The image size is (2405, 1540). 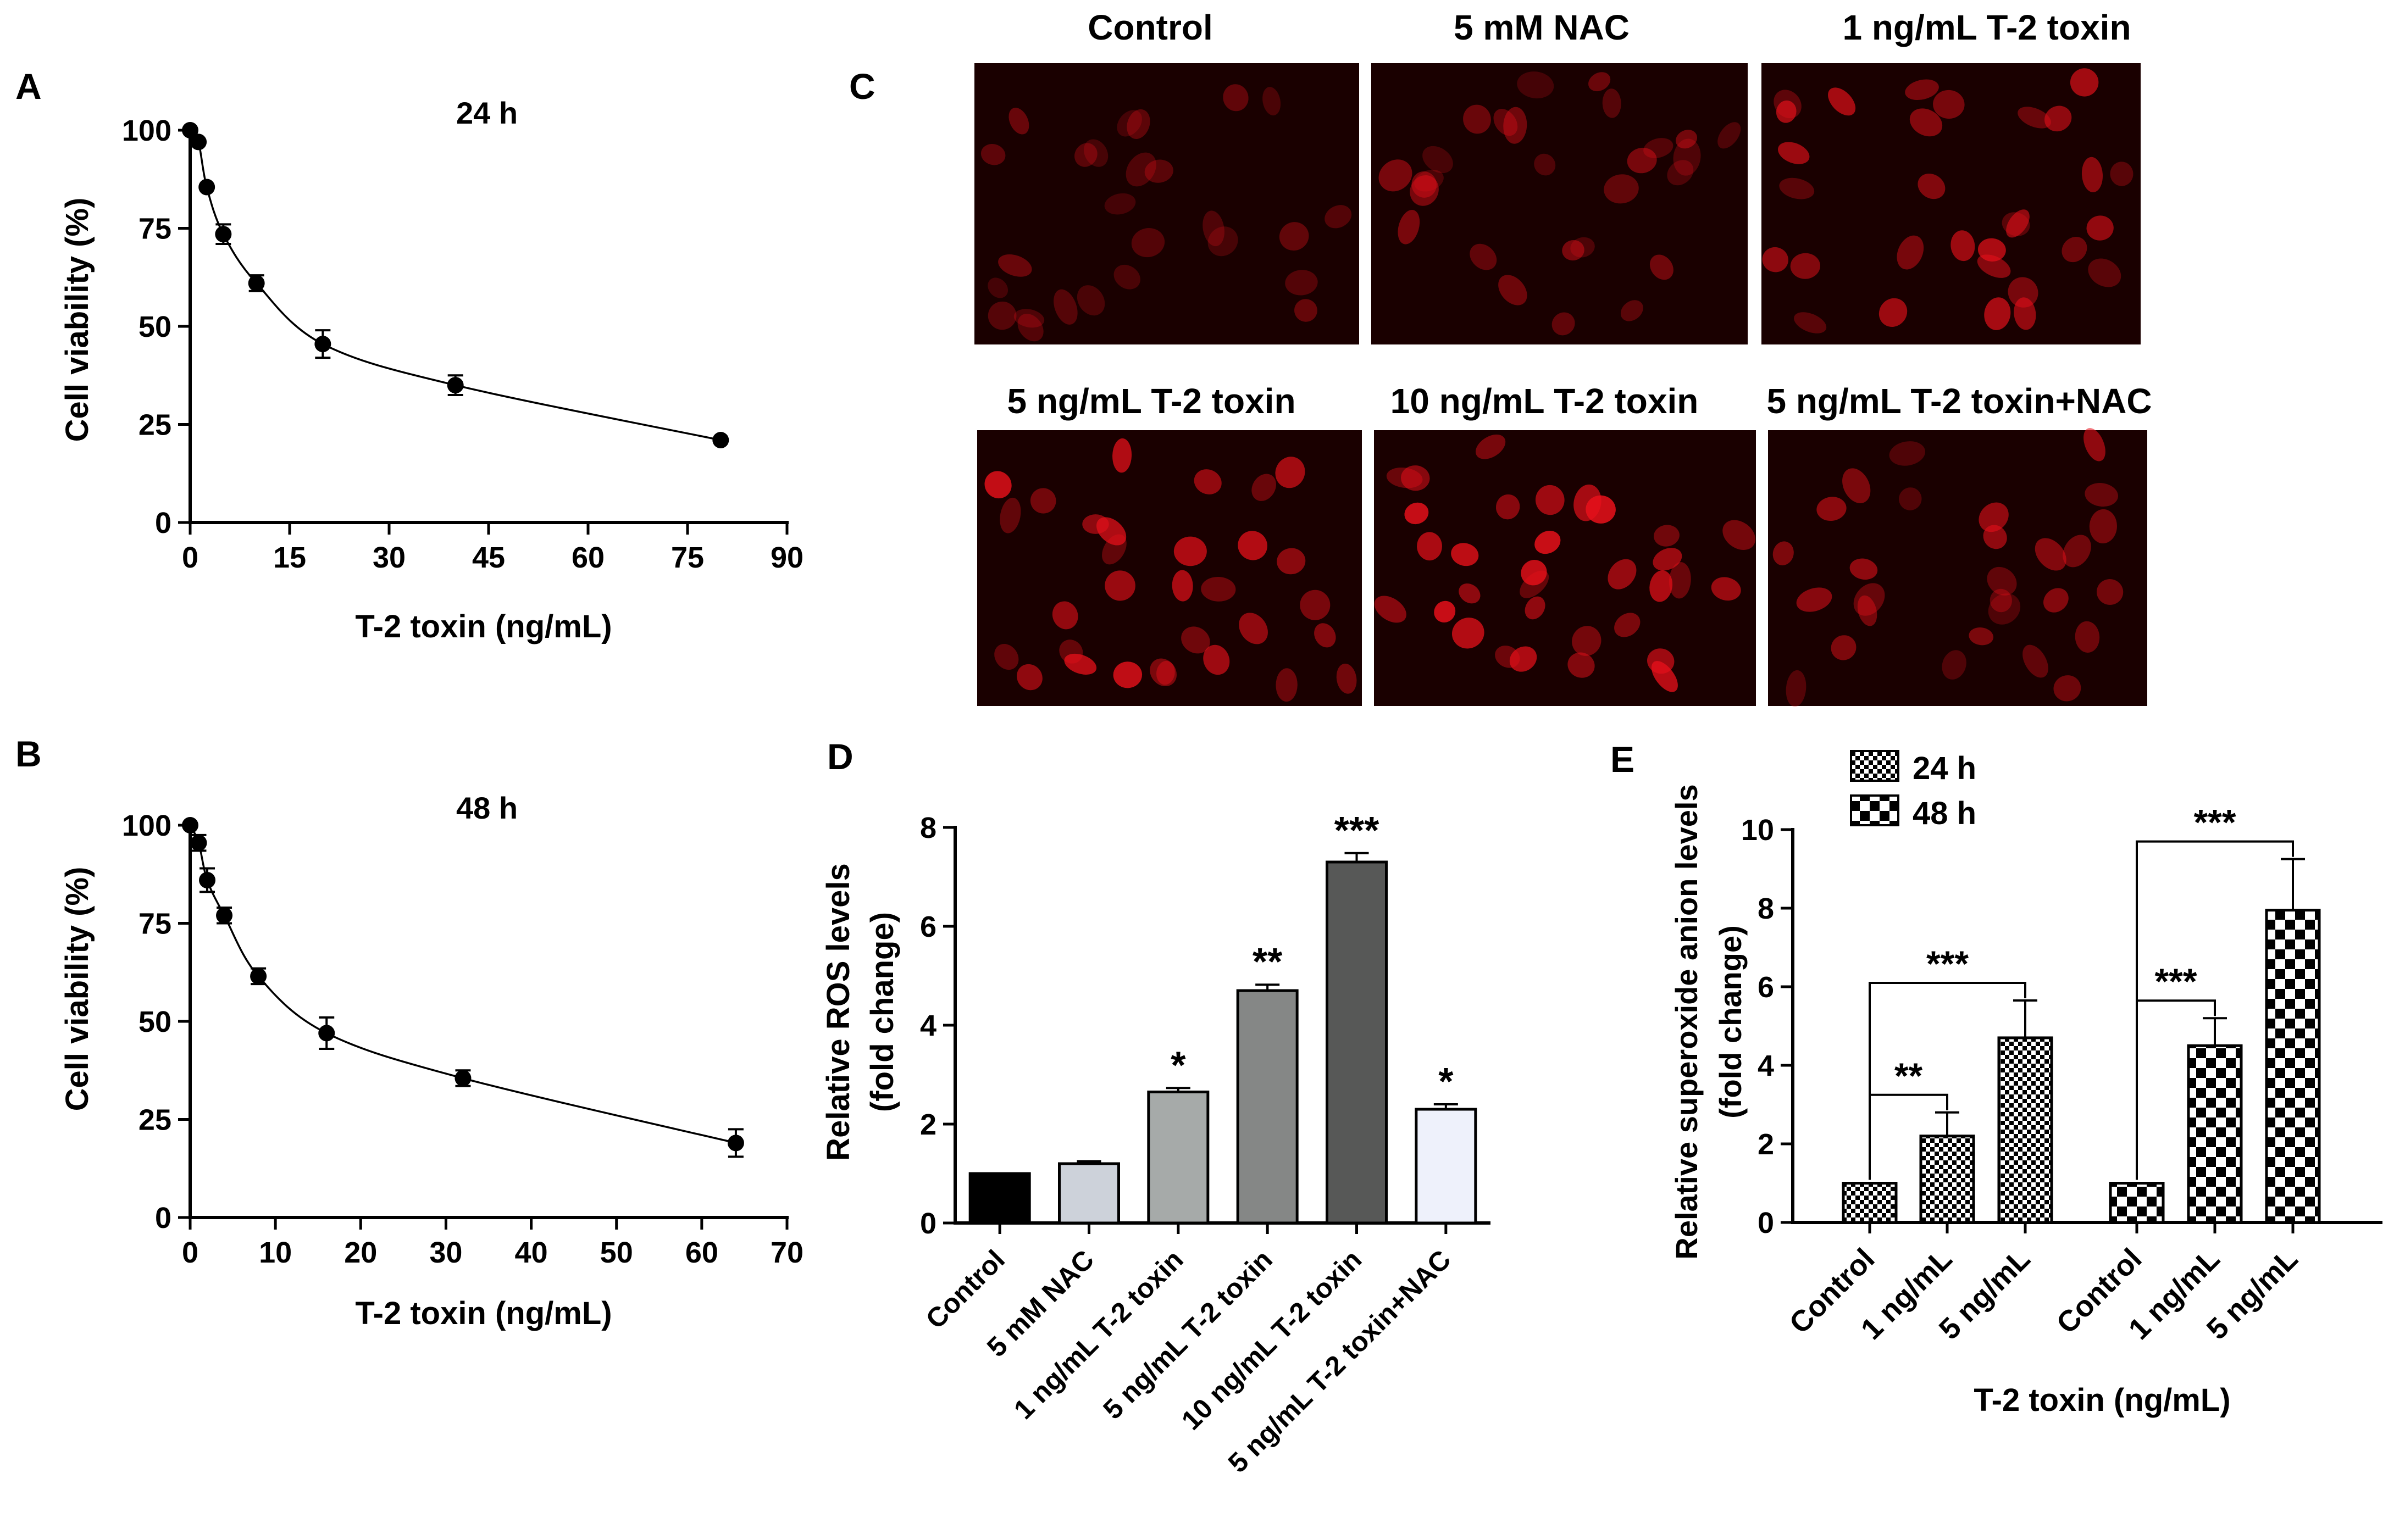 I want to click on chart-a-xtick-label: 75, so click(x=687, y=557).